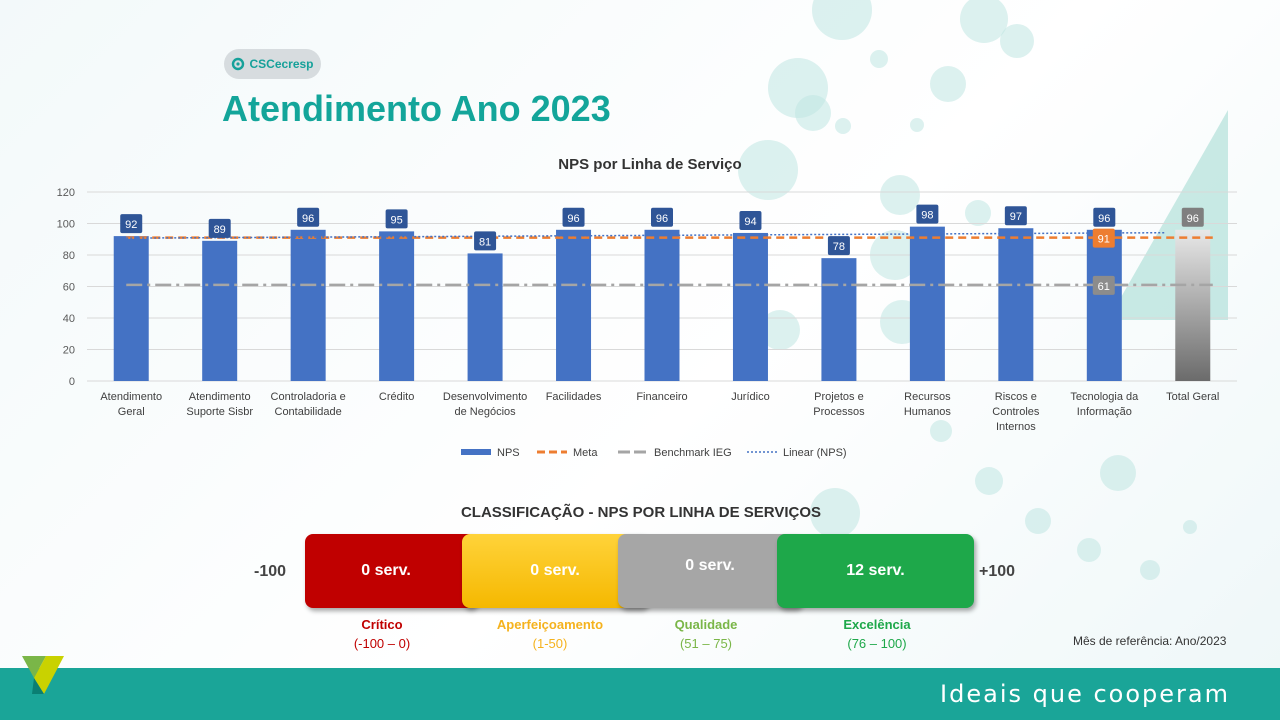 The image size is (1280, 720). I want to click on data-label: 78, so click(839, 247).